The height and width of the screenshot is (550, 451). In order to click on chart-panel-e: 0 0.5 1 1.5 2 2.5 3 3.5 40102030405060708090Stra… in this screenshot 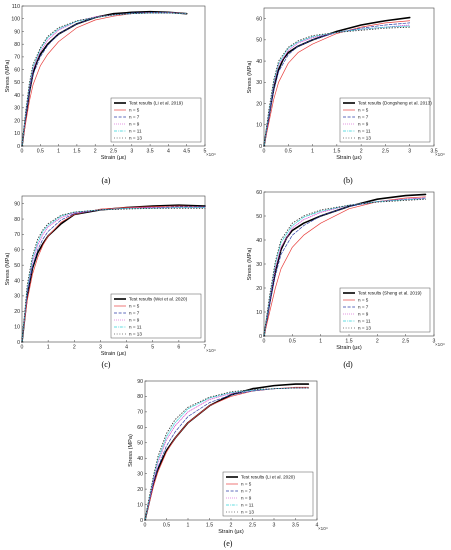, I will do `click(228, 457)`.